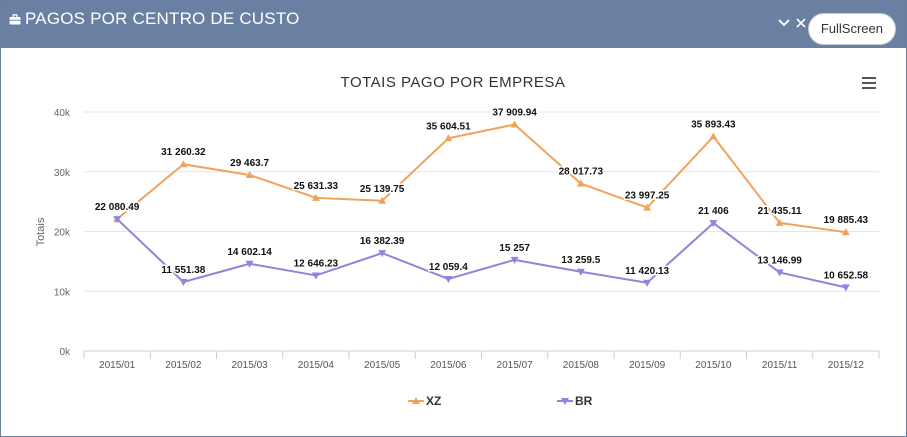  Describe the element at coordinates (581, 172) in the screenshot. I see `data-label-xz: 28 017.73` at that location.